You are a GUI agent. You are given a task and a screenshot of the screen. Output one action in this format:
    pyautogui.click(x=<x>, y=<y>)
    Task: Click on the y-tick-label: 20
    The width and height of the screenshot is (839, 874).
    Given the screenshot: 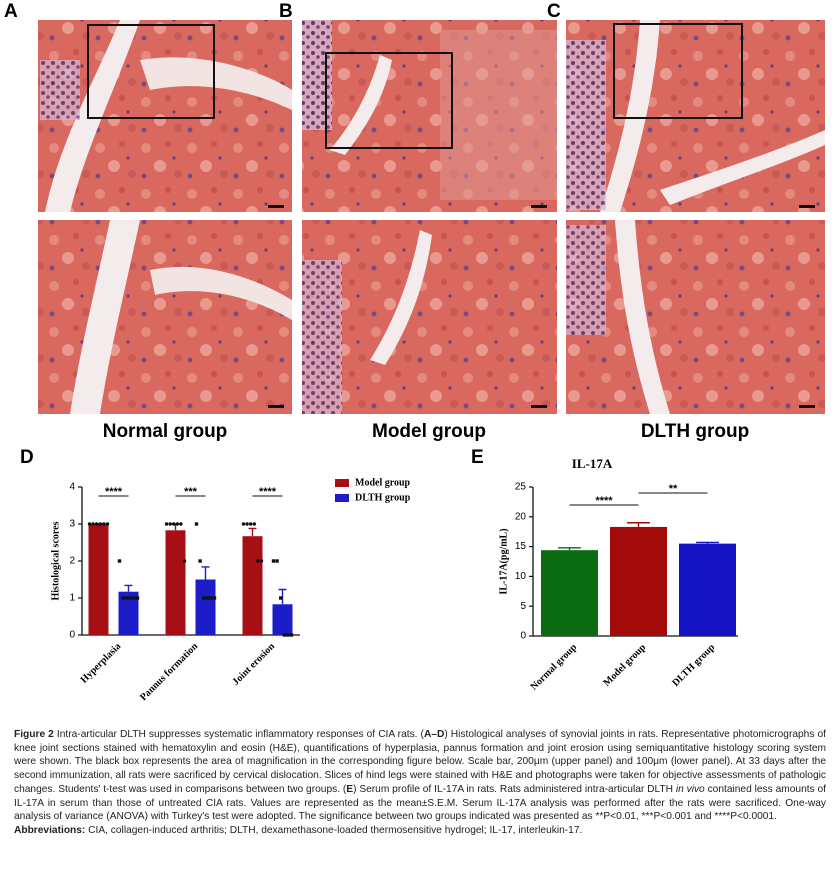 What is the action you would take?
    pyautogui.click(x=521, y=516)
    